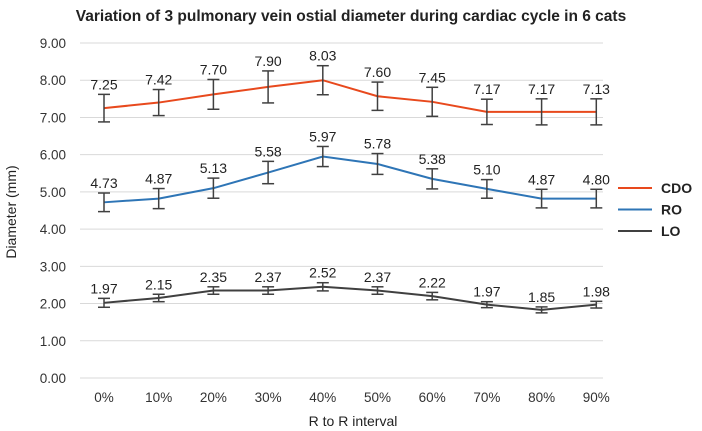 This screenshot has width=702, height=431. Describe the element at coordinates (53, 117) in the screenshot. I see `y-tick-label: 7.00` at that location.